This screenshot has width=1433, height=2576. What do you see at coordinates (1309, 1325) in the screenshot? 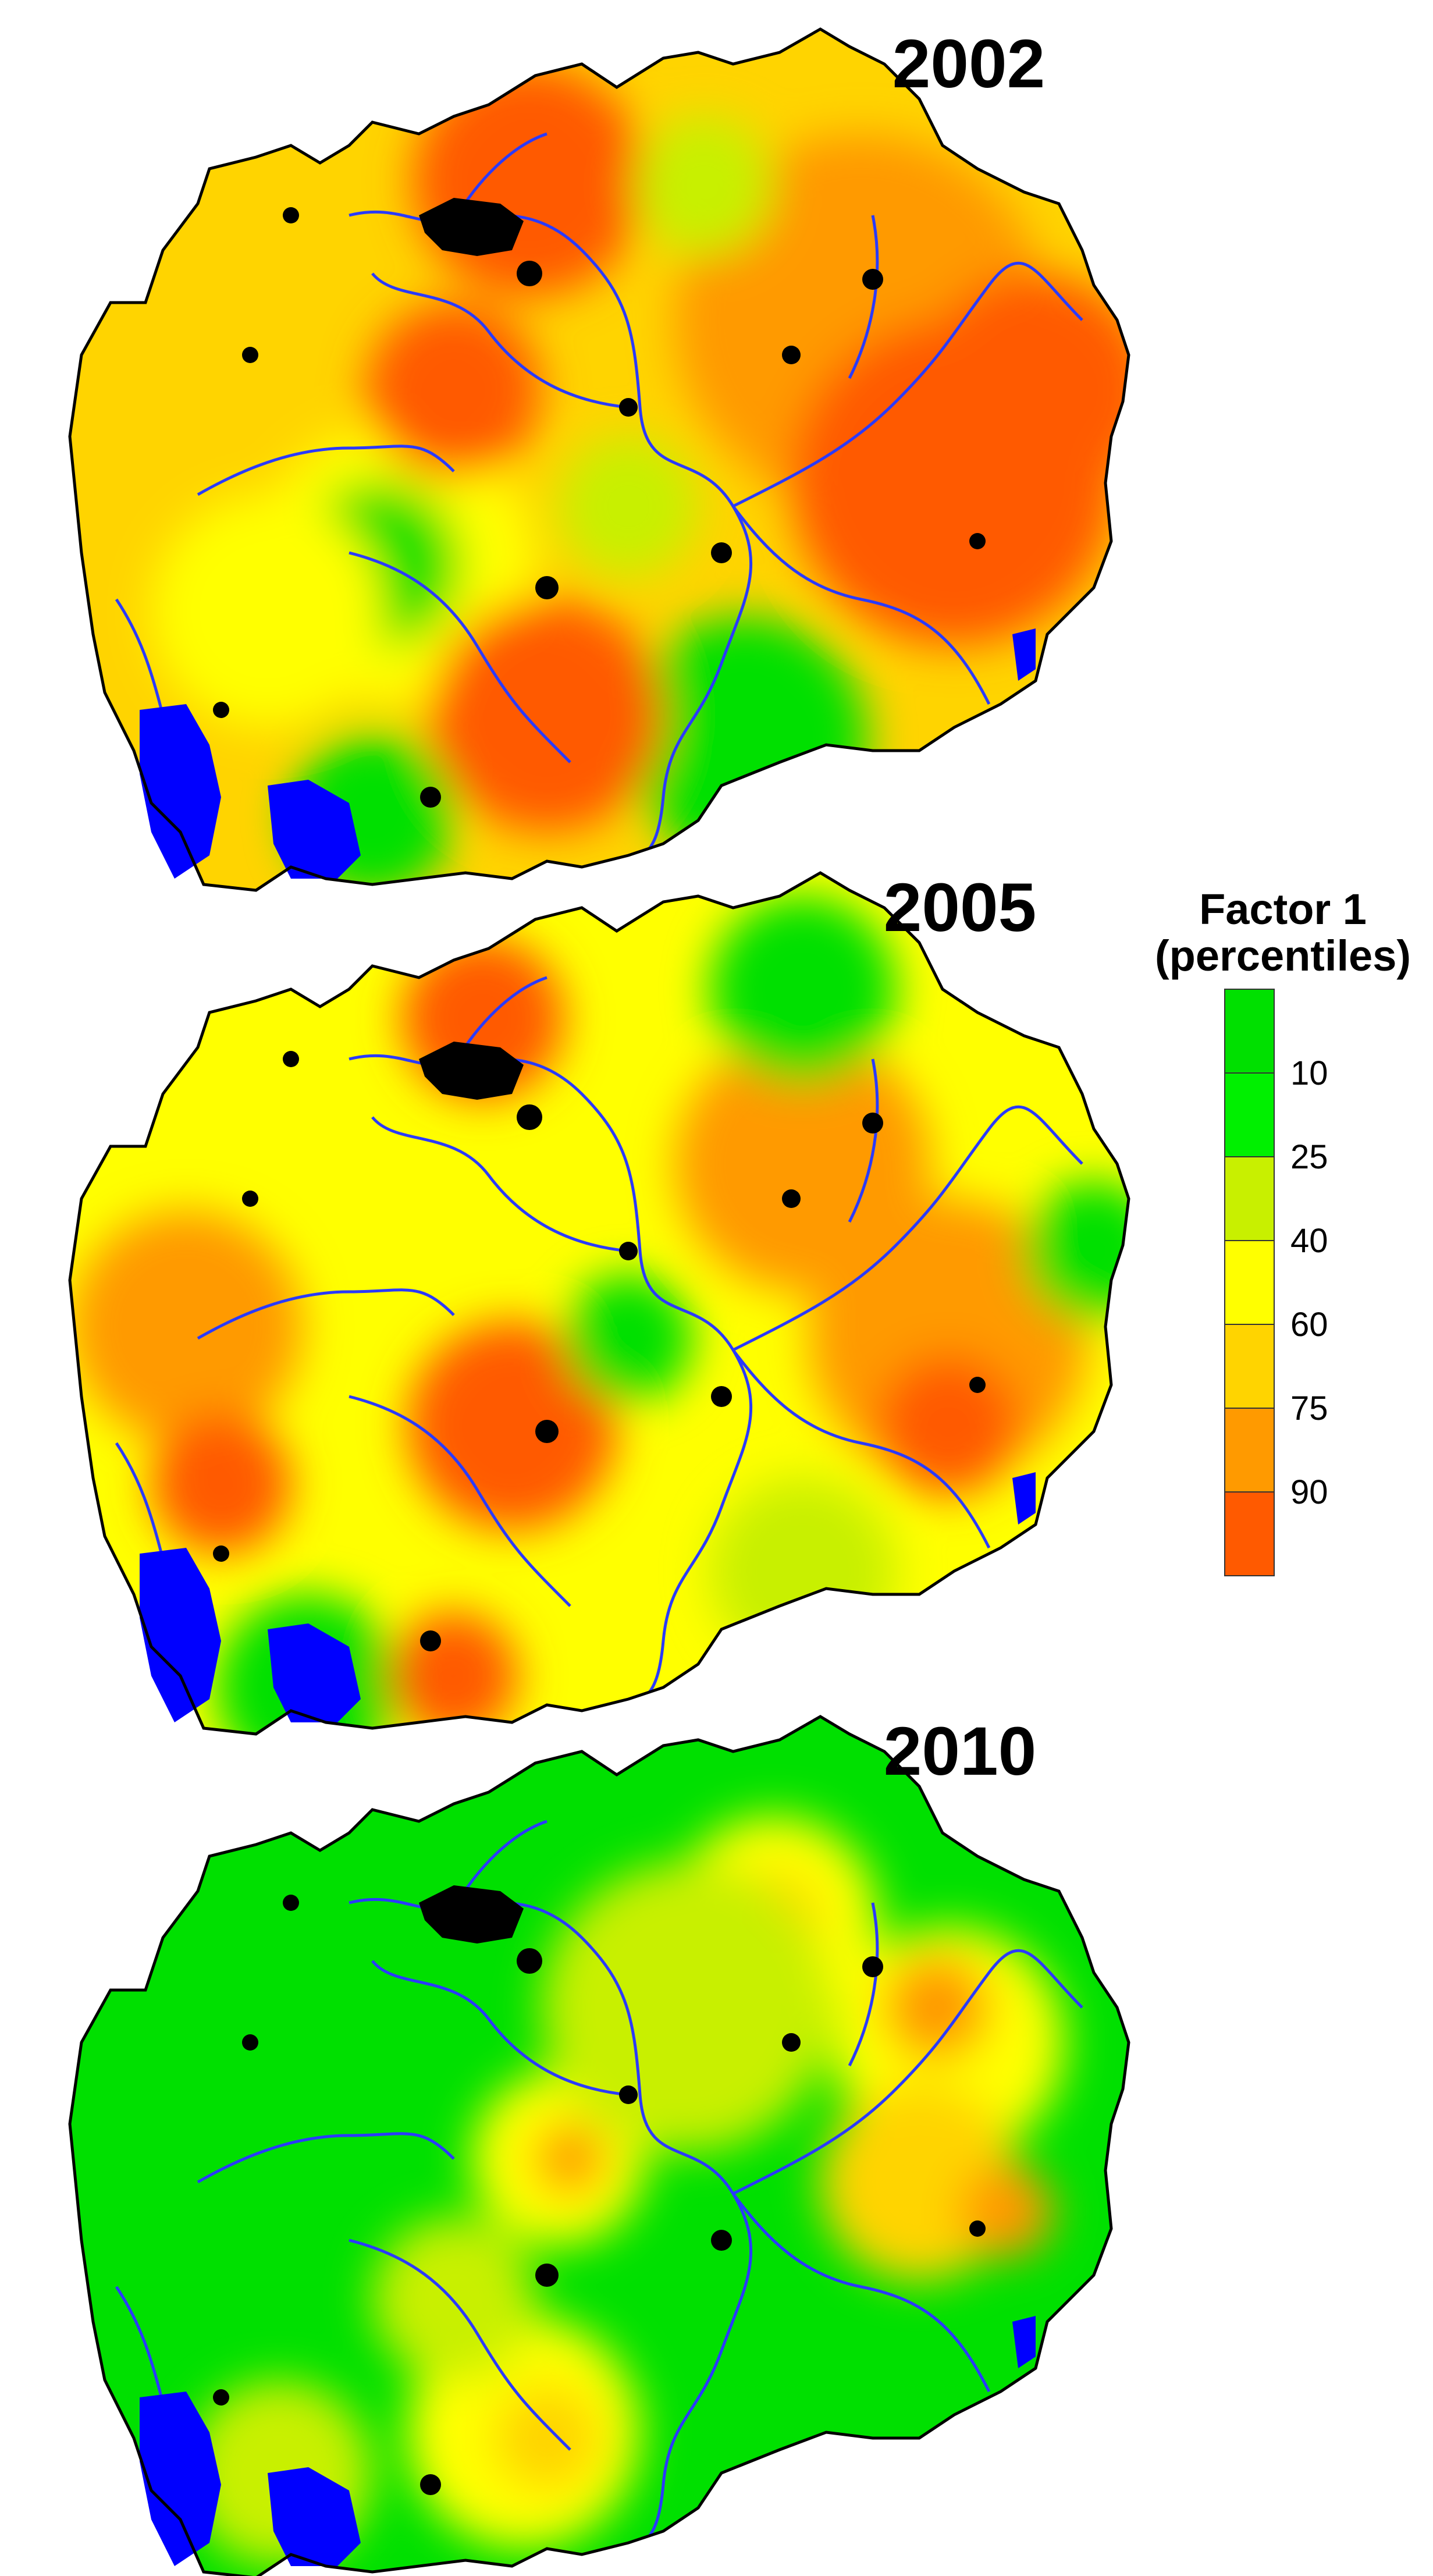
I see `legend-tick-label: 60` at bounding box center [1309, 1325].